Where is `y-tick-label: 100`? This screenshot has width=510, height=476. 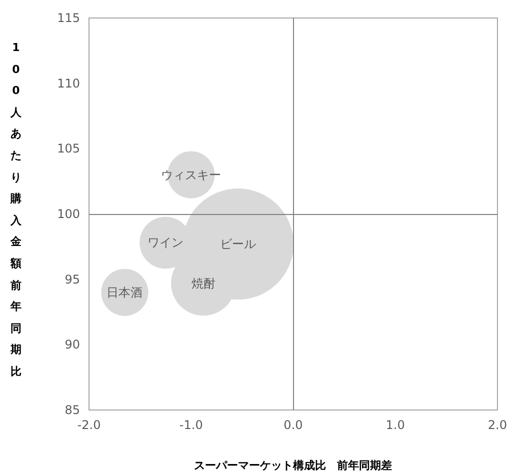
y-tick-label: 100 is located at coordinates (68, 214).